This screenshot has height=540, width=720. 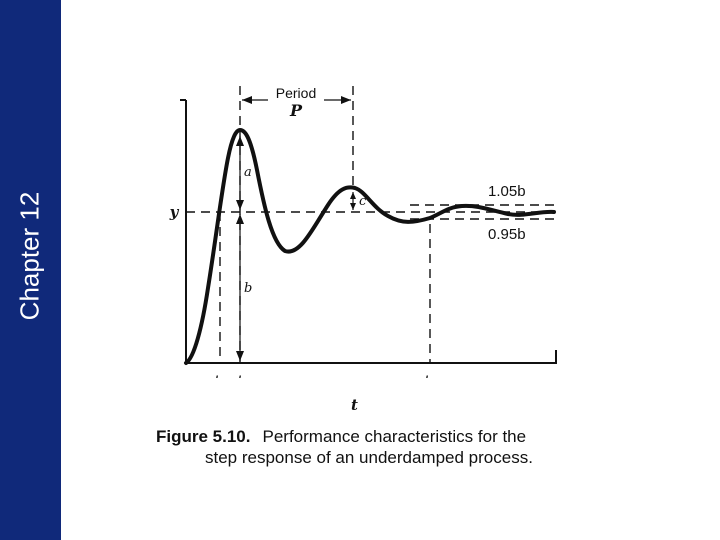 What do you see at coordinates (248, 288) in the screenshot?
I see `b-label: b` at bounding box center [248, 288].